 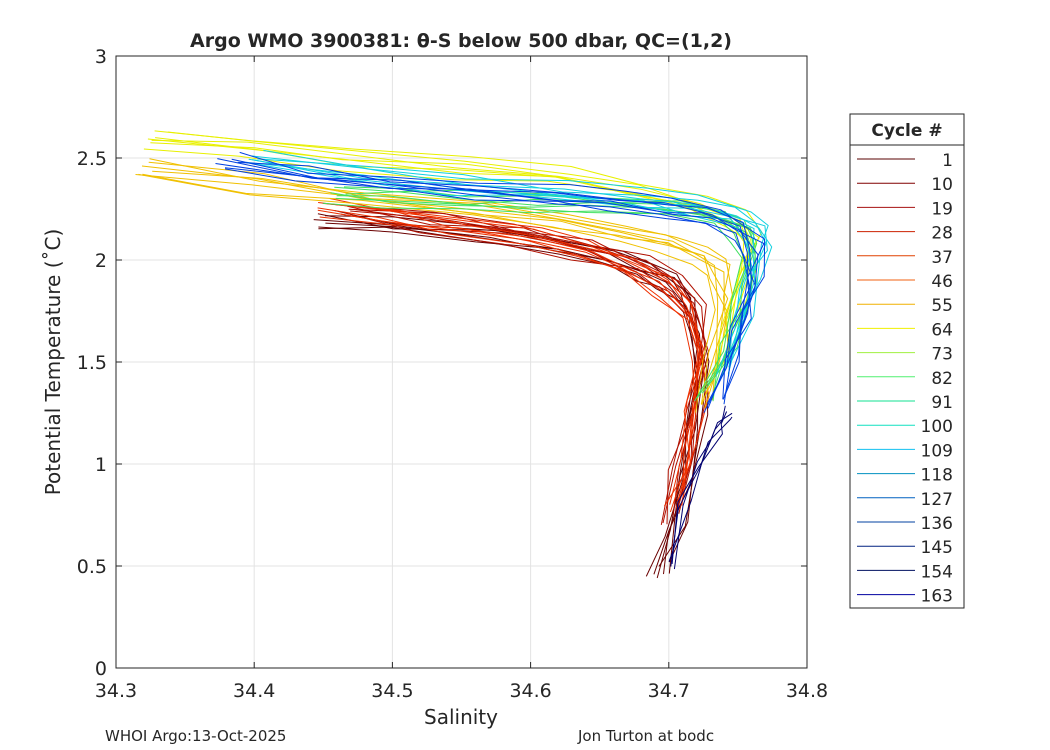 What do you see at coordinates (905, 161) in the screenshot?
I see `legend-entry: 1` at bounding box center [905, 161].